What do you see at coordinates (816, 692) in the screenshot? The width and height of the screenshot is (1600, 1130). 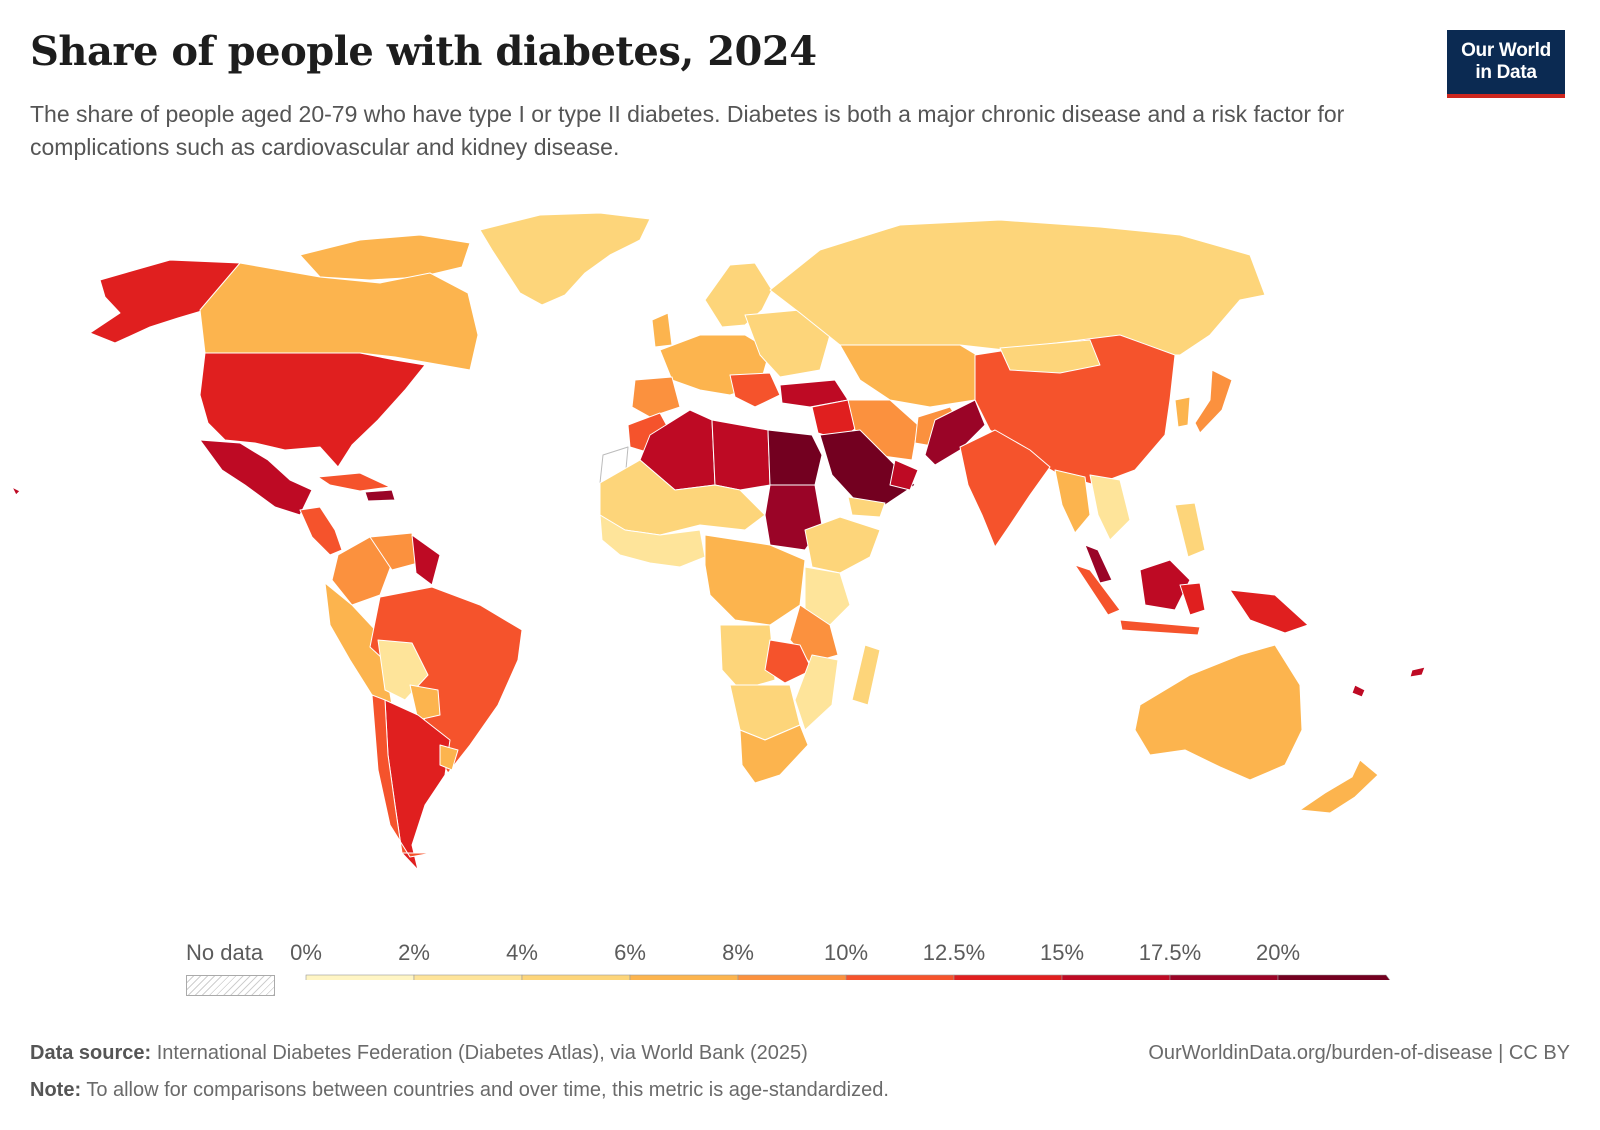 I see `region-mozambique` at bounding box center [816, 692].